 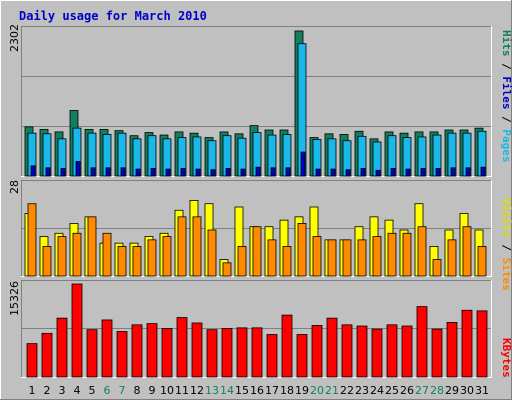 What do you see at coordinates (302, 390) in the screenshot?
I see `day-label-19: 19` at bounding box center [302, 390].